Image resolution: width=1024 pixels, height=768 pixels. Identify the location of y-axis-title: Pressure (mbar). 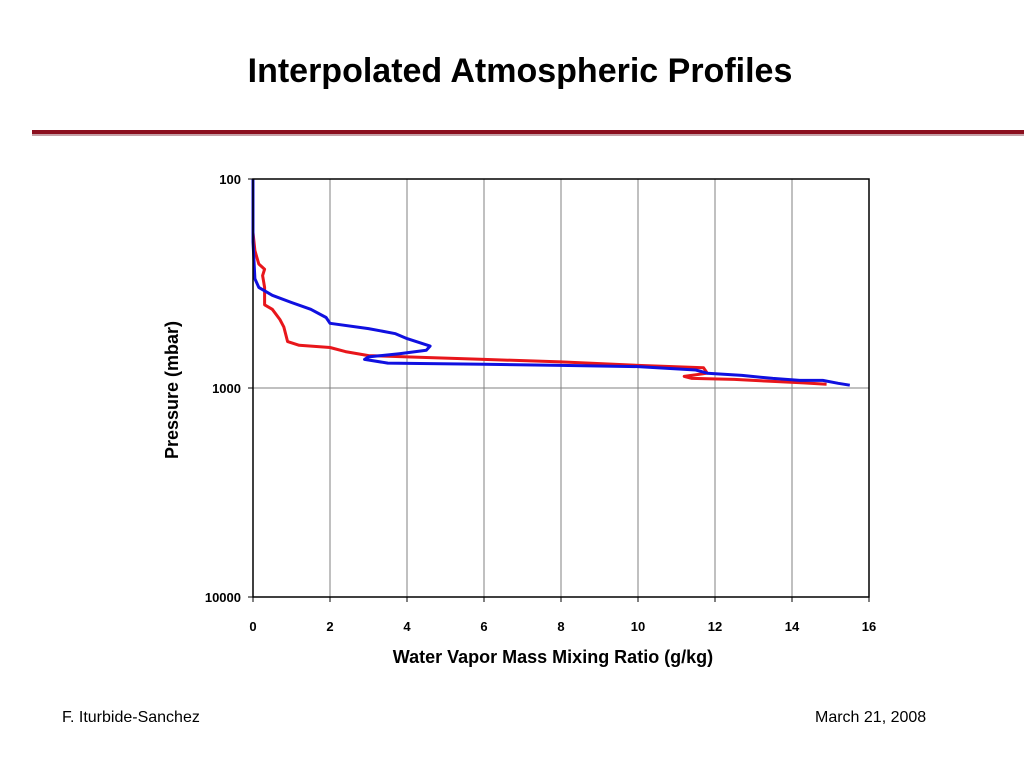
(172, 390).